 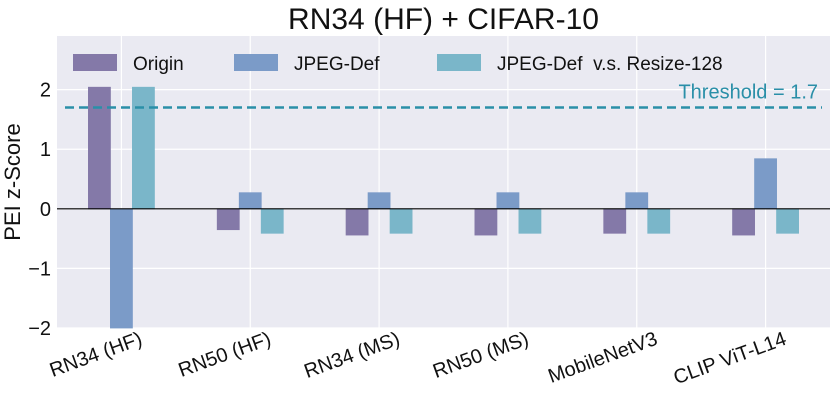 I want to click on x-tick-label: RN50 (MS), so click(x=481, y=355).